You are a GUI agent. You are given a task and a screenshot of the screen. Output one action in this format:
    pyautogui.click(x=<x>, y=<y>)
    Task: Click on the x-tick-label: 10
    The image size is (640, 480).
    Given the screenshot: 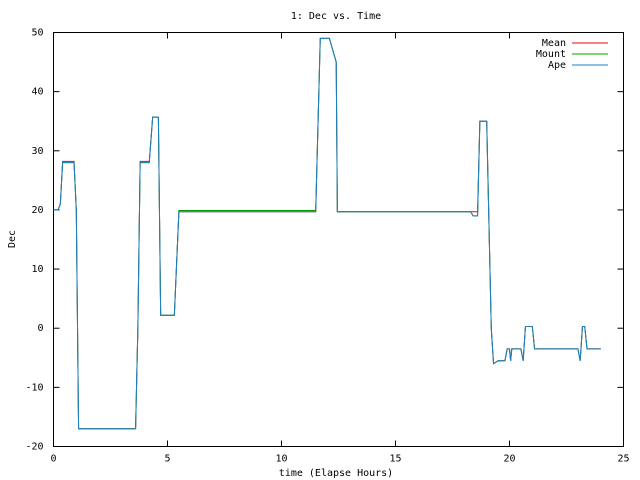 What is the action you would take?
    pyautogui.click(x=281, y=459)
    